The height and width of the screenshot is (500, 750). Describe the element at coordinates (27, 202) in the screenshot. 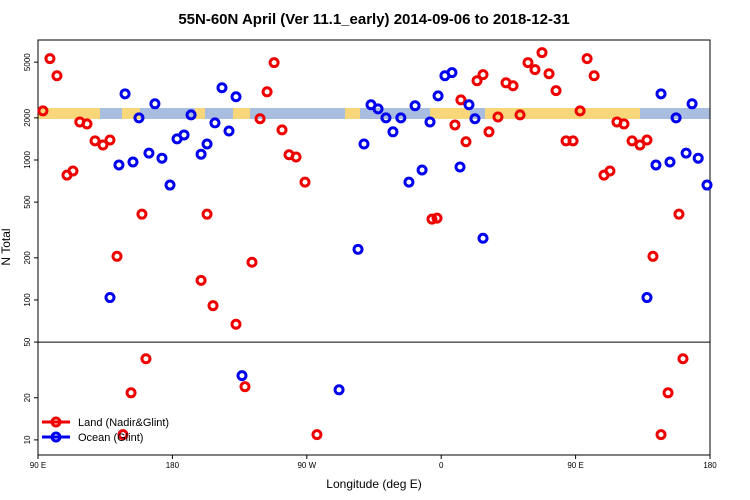

I see `y-tick-label: 500` at that location.